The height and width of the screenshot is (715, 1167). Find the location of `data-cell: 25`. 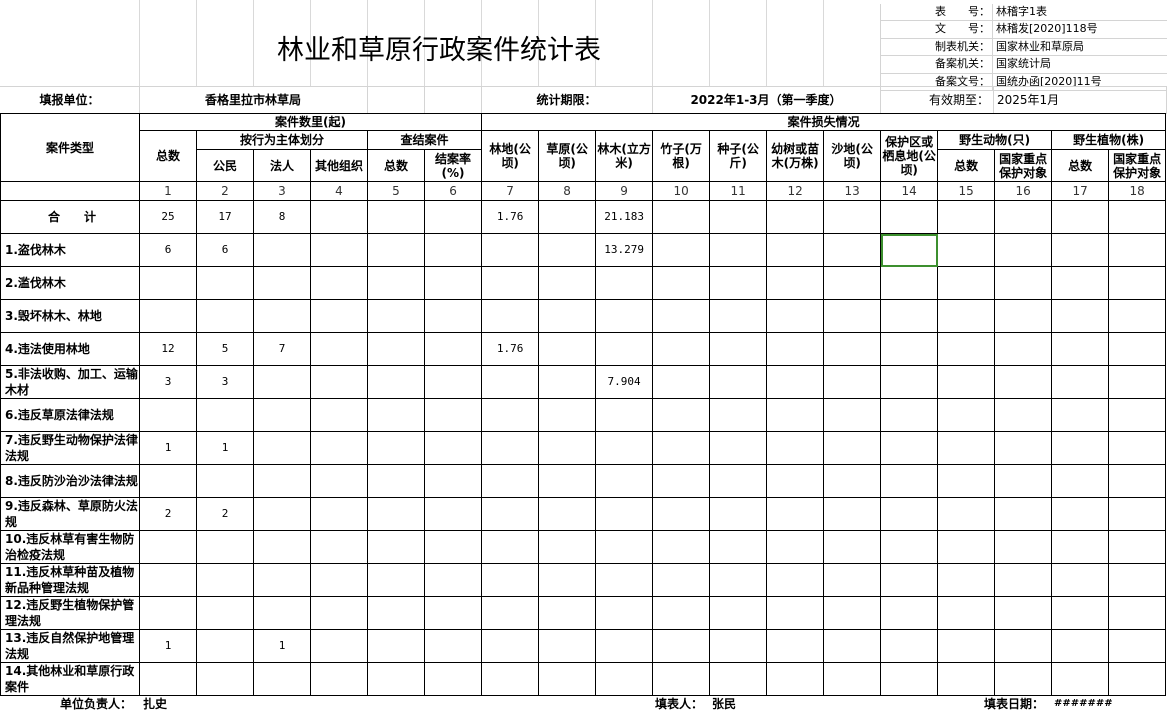

data-cell: 25 is located at coordinates (168, 217).